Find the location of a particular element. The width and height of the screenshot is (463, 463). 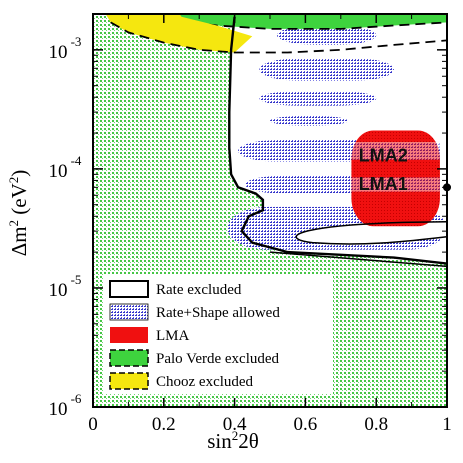

legend-label: Palo Verde excluded is located at coordinates (218, 359).